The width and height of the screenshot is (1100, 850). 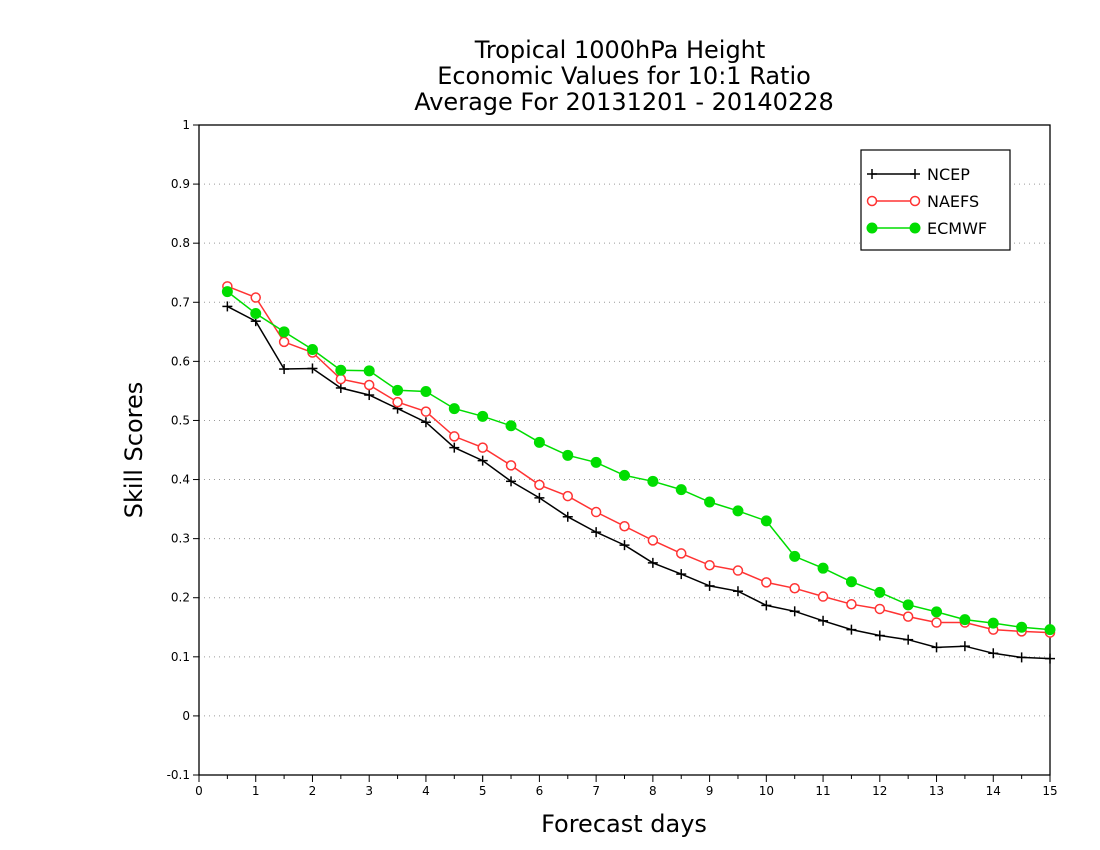 I want to click on x-tick-label: 15, so click(x=1049, y=791).